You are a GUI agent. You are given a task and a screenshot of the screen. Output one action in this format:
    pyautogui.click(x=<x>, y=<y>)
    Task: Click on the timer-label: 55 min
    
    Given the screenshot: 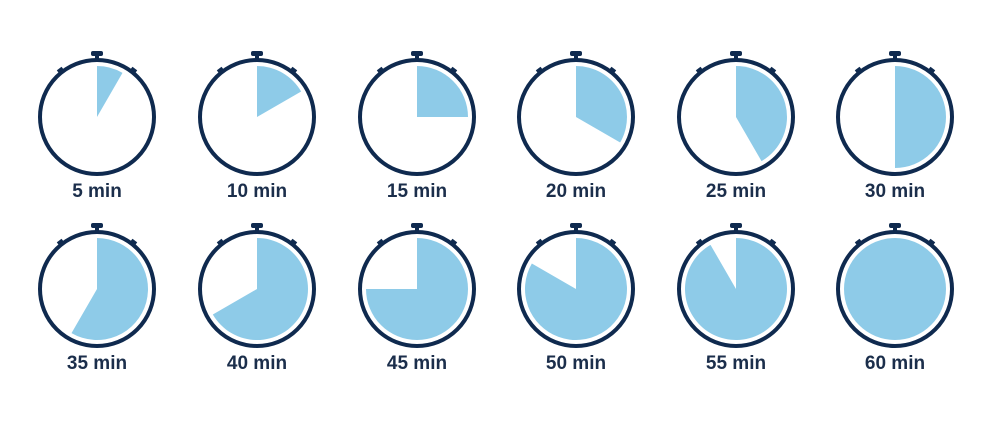 What is the action you would take?
    pyautogui.click(x=736, y=363)
    